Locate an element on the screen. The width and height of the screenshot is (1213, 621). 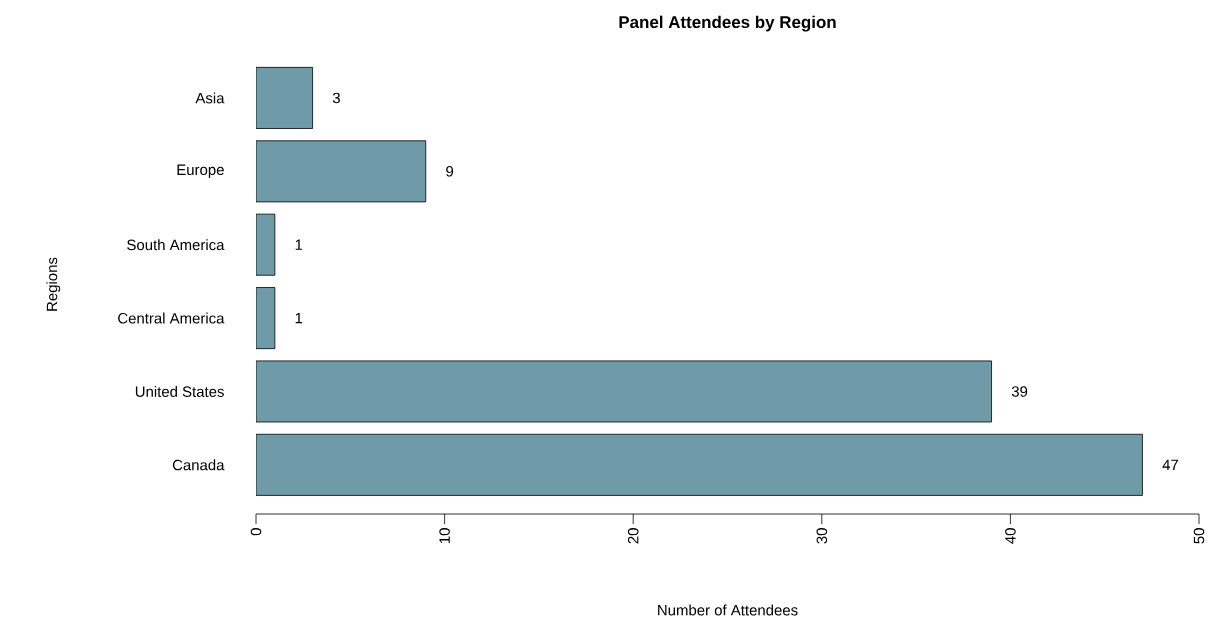
chart-title: Panel Attendees by Region is located at coordinates (727, 23).